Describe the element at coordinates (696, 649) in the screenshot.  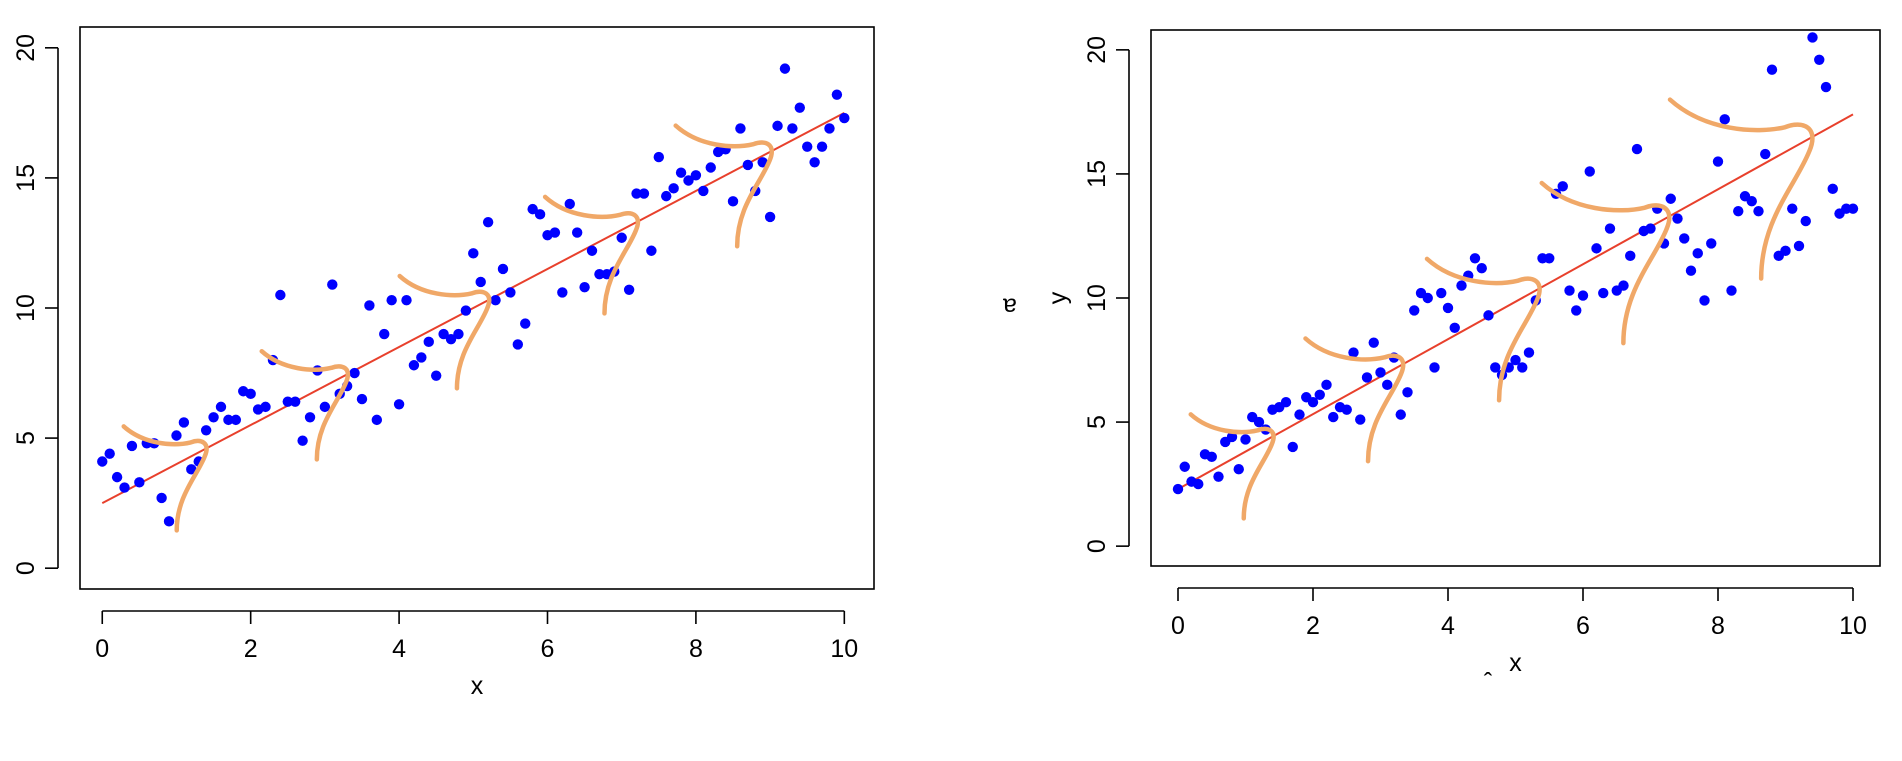
I see `x-tick-label: 8` at that location.